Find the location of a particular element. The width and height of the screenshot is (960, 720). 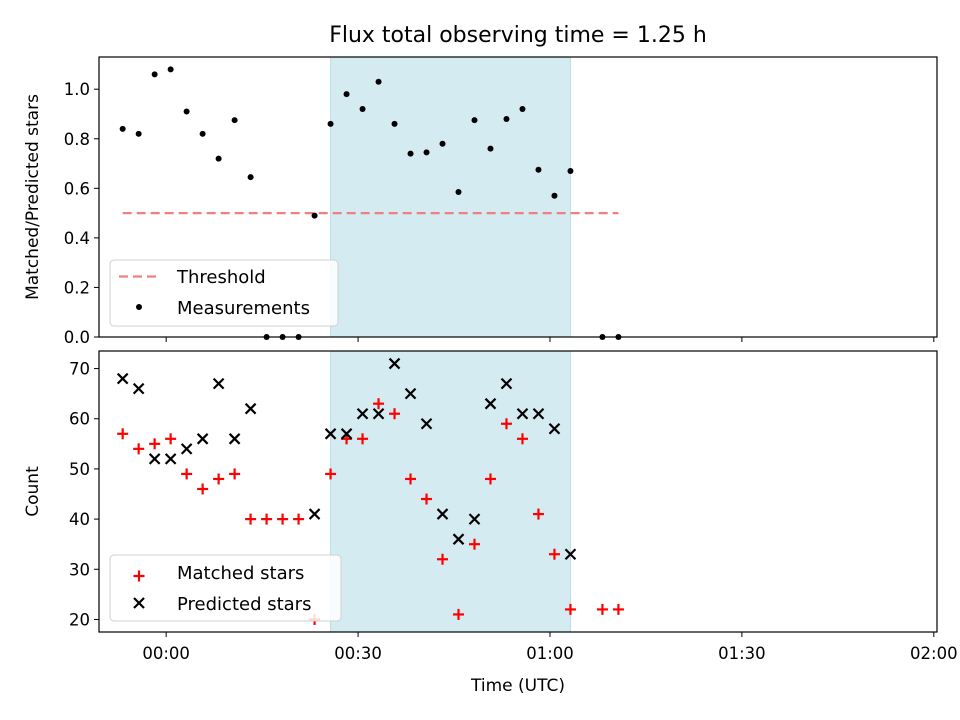

legend-predicted-swatch is located at coordinates (139, 603).